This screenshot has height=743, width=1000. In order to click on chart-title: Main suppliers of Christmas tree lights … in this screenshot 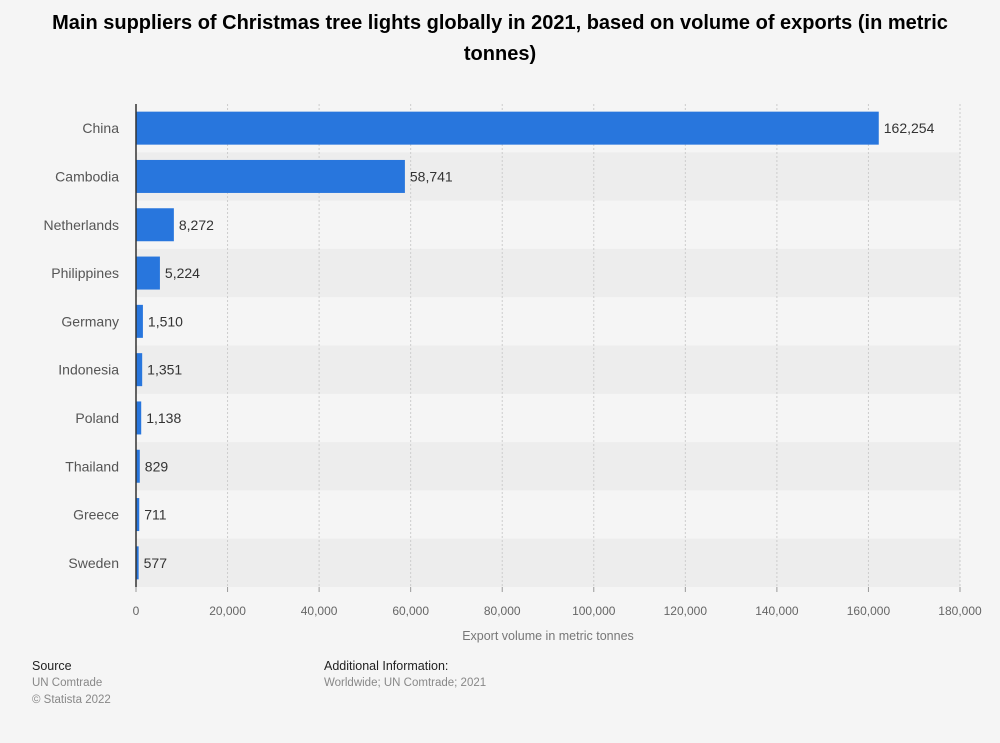, I will do `click(500, 38)`.